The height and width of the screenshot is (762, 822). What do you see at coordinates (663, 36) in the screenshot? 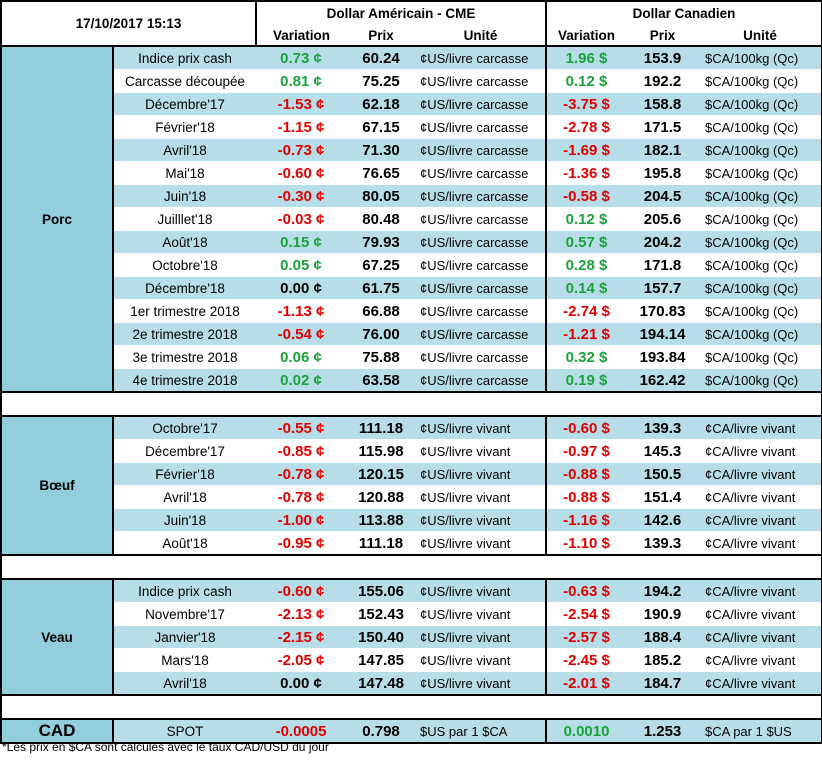
I see `cad-prix-header: Prix` at bounding box center [663, 36].